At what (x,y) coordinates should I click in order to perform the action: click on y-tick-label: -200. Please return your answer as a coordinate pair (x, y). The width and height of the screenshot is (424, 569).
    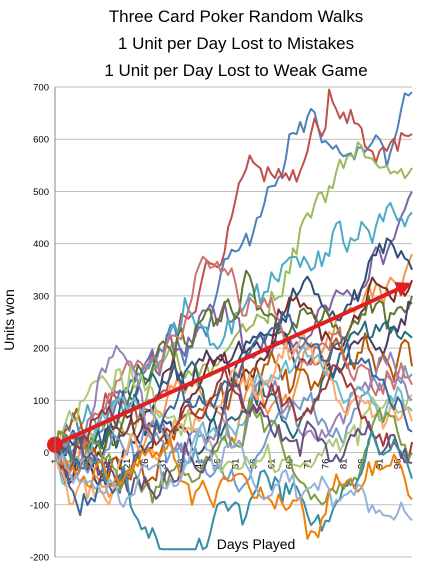
    Looking at the image, I should click on (39, 558).